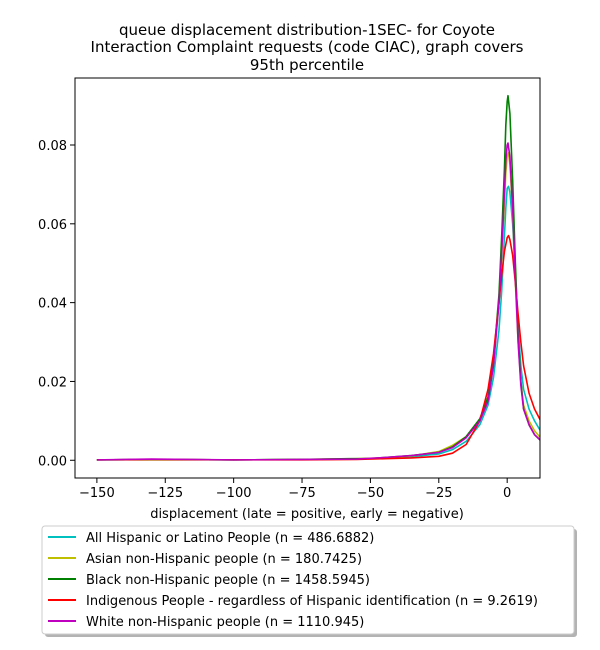  I want to click on x-axis: −150 −125 −100 −75 −50 −25 0, so click(295, 489).